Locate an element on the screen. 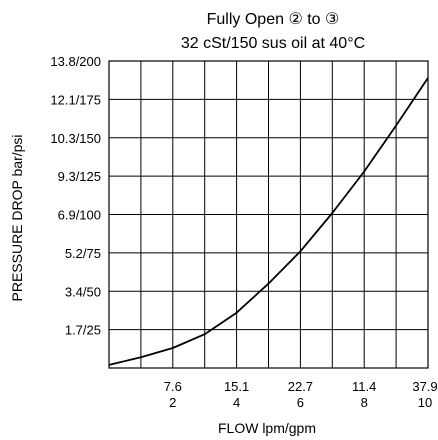  x-tick-label-gpm: 2 is located at coordinates (172, 402).